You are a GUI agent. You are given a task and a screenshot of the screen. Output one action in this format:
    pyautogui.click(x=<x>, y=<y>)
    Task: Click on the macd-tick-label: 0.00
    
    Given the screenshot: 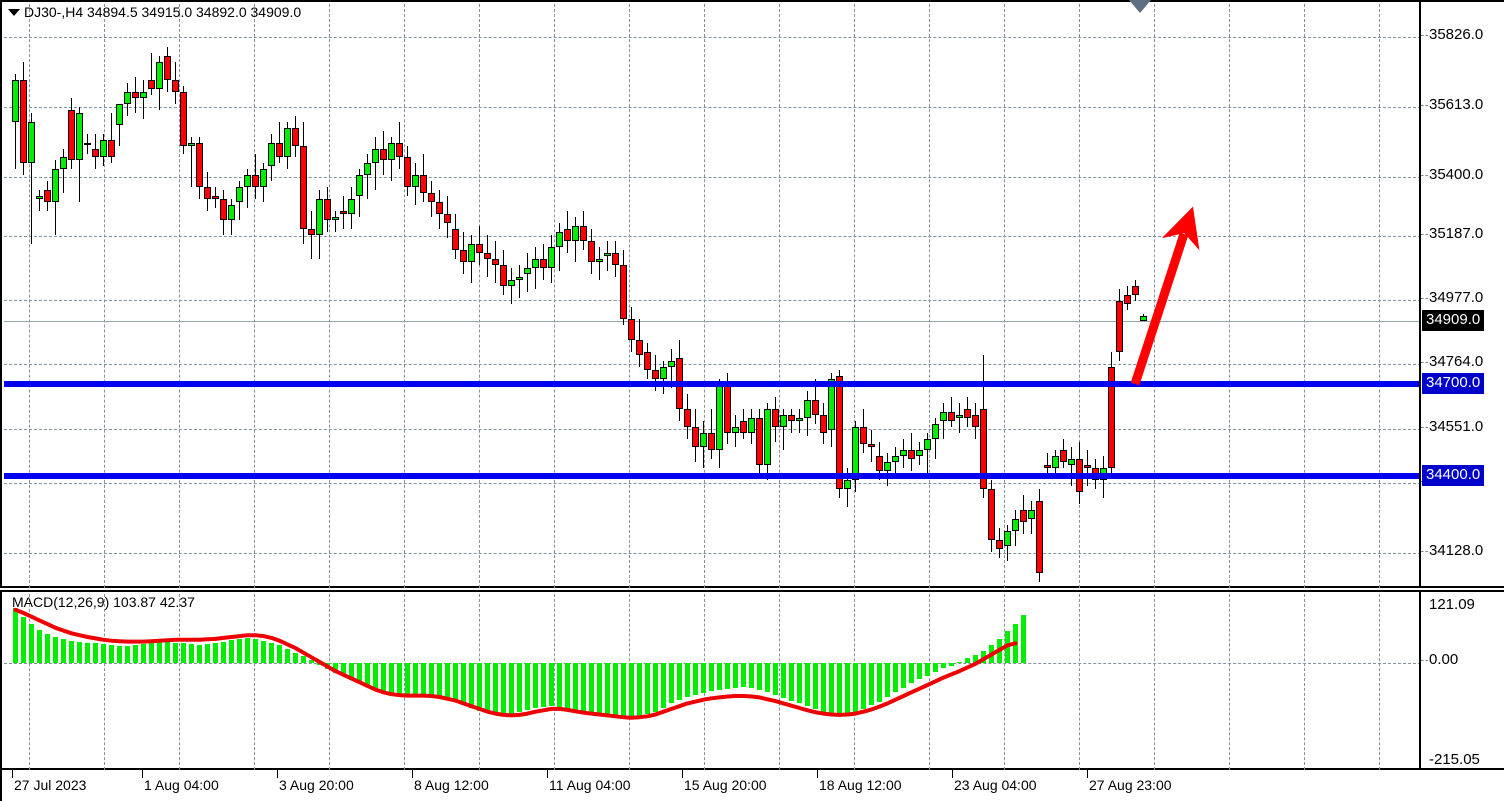 What is the action you would take?
    pyautogui.click(x=1444, y=659)
    